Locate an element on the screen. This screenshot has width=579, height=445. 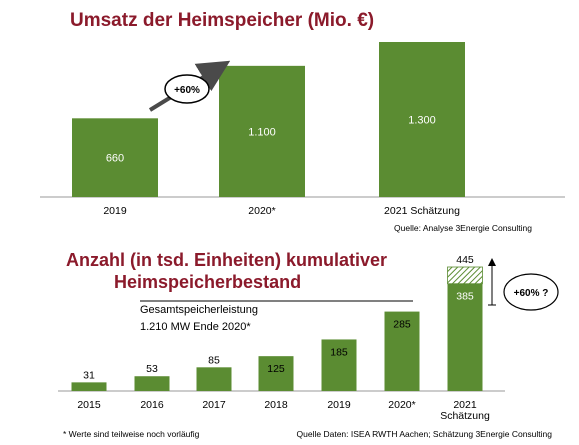
bottom-category-label: 2017 is located at coordinates (214, 405).